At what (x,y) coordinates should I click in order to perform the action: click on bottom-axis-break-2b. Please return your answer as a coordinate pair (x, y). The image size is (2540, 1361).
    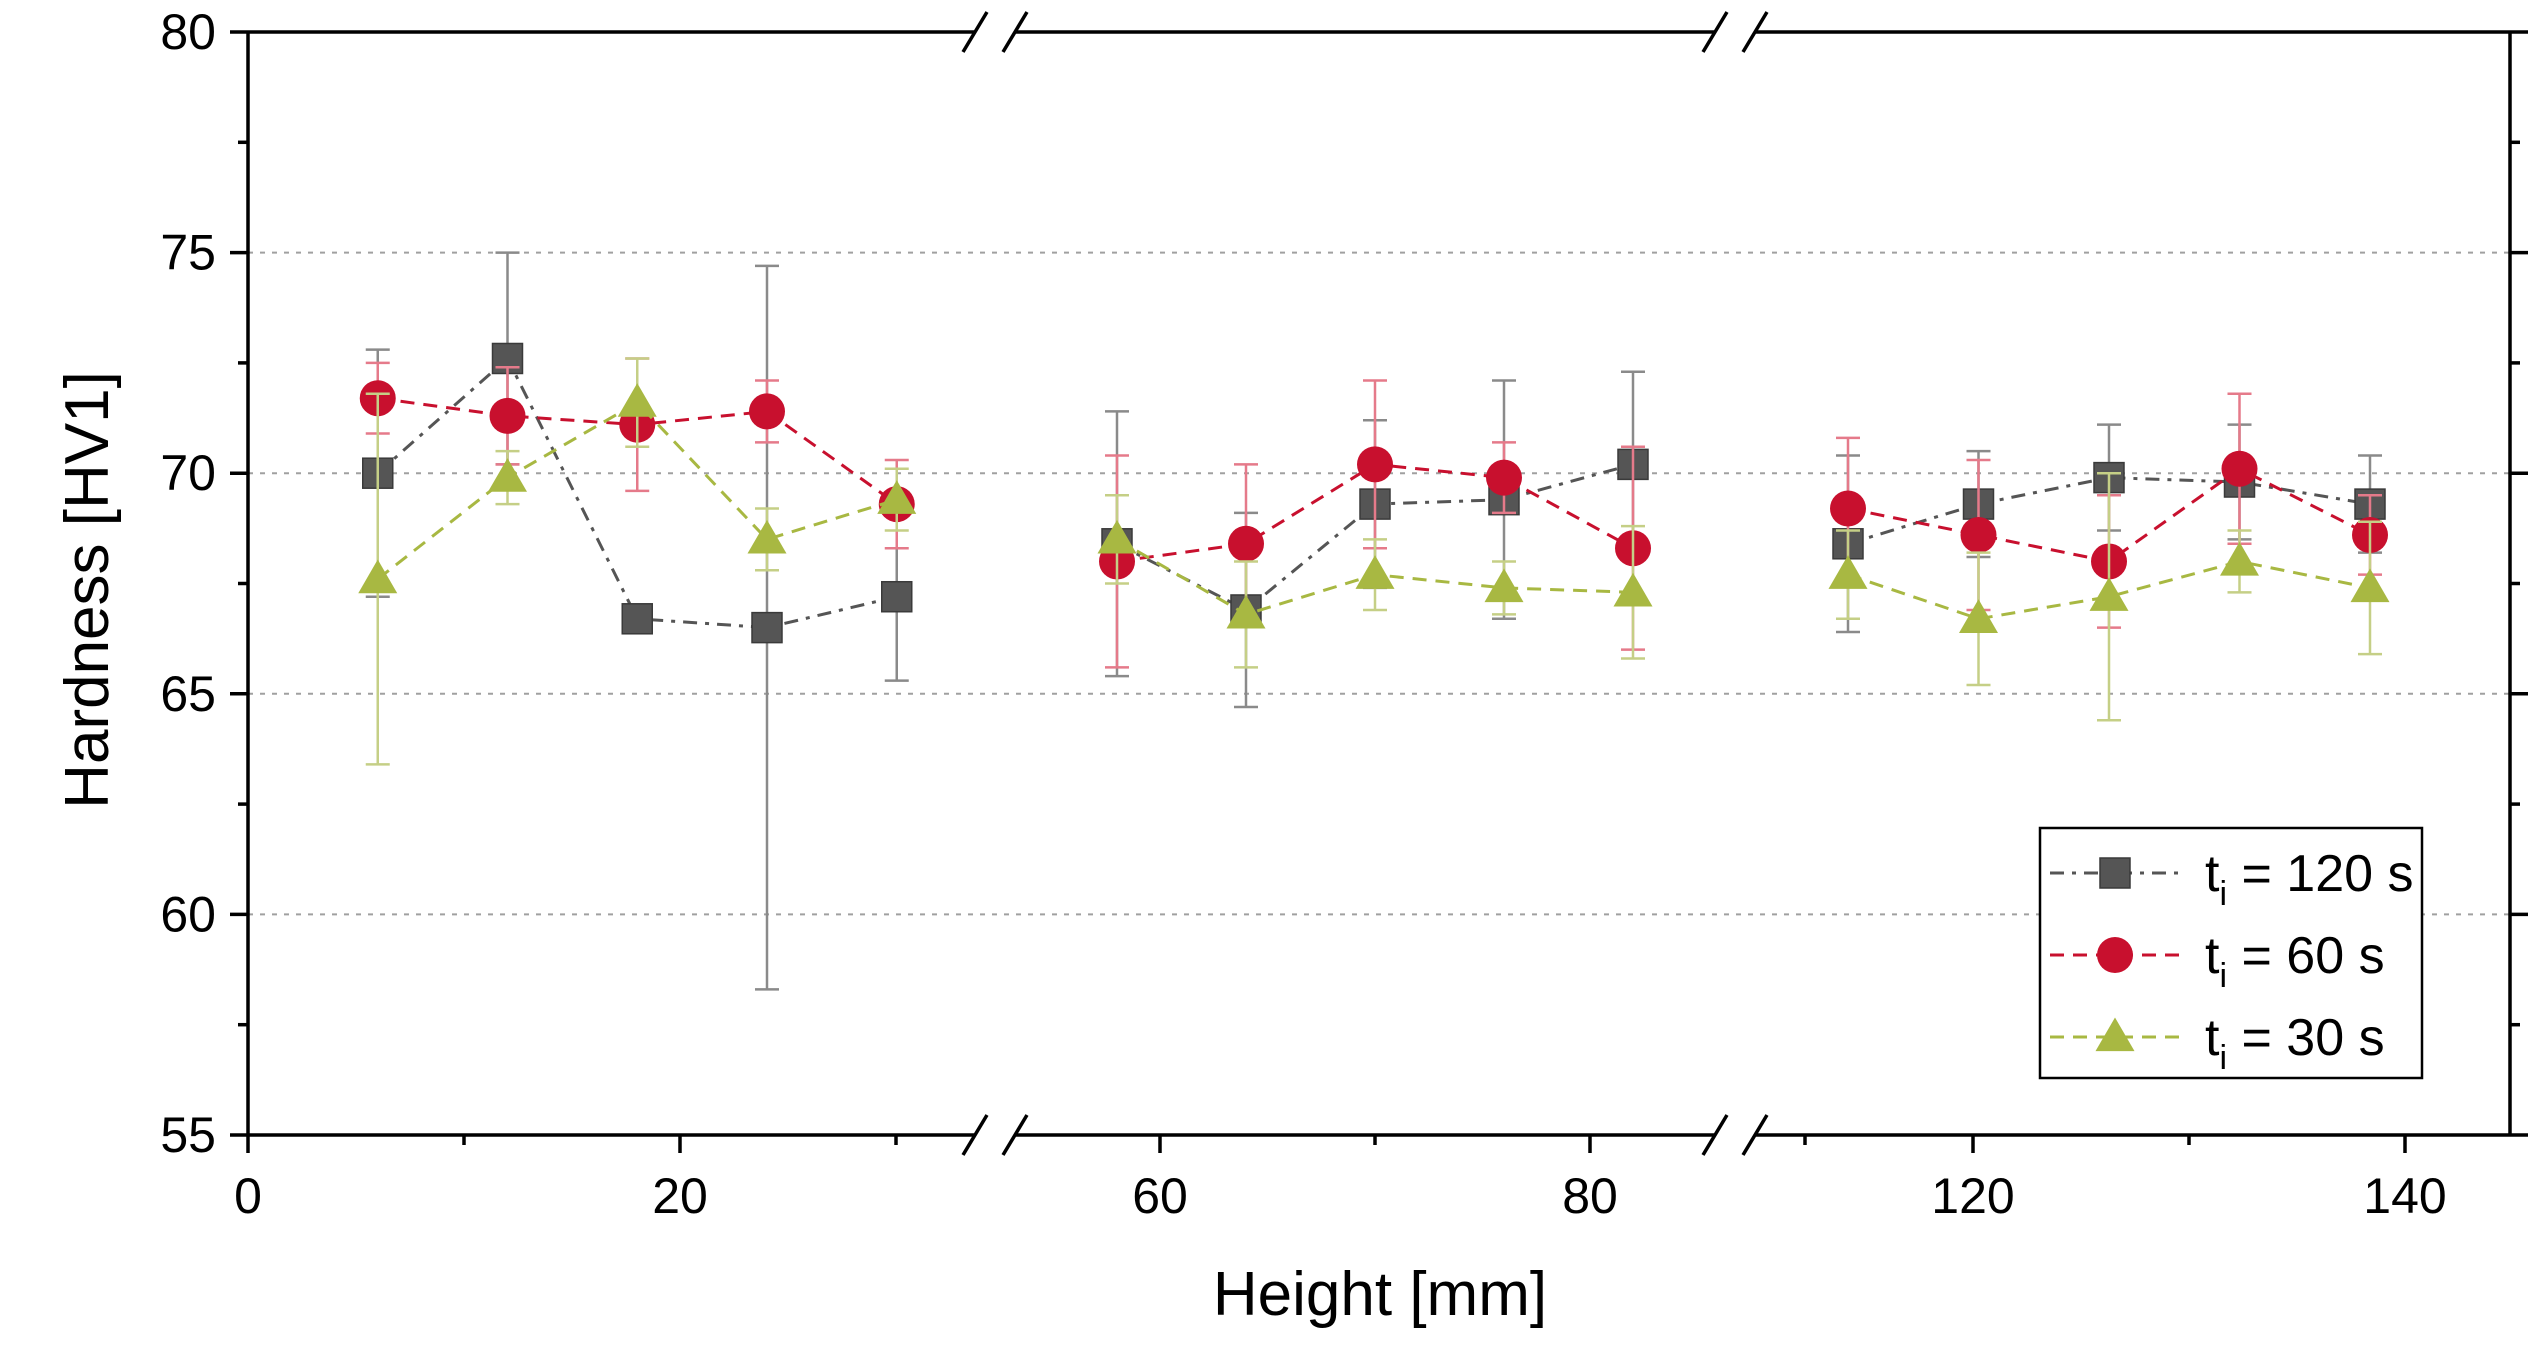
    Looking at the image, I should click on (1755, 1135).